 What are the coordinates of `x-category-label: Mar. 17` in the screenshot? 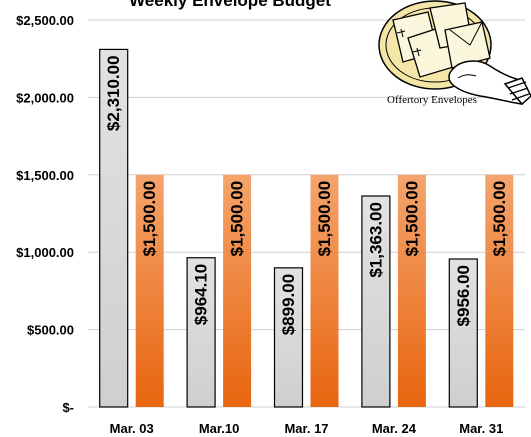 It's located at (306, 428).